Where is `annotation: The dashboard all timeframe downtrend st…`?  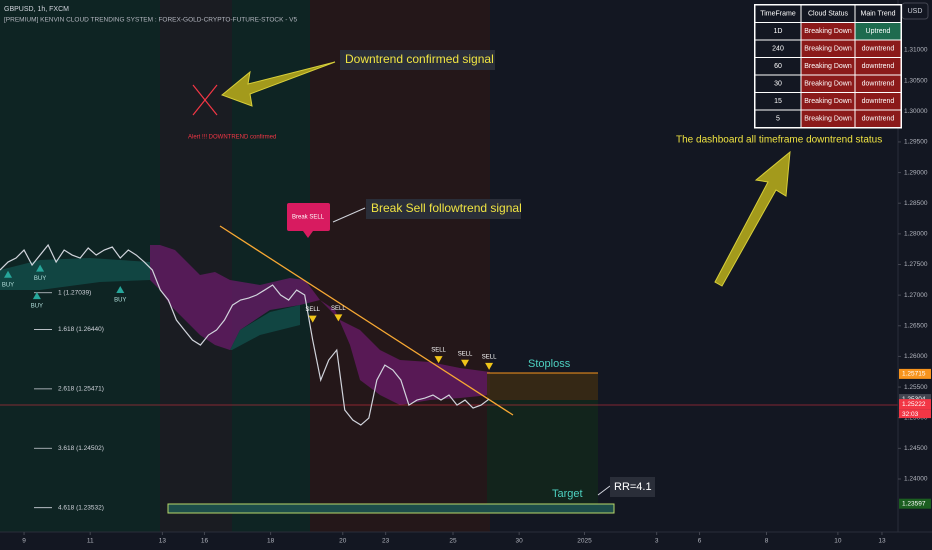 annotation: The dashboard all timeframe downtrend st… is located at coordinates (779, 140).